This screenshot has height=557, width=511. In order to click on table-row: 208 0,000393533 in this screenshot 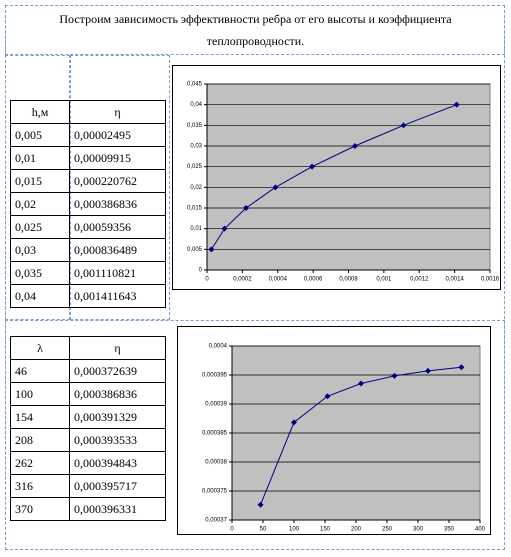, I will do `click(88, 440)`.